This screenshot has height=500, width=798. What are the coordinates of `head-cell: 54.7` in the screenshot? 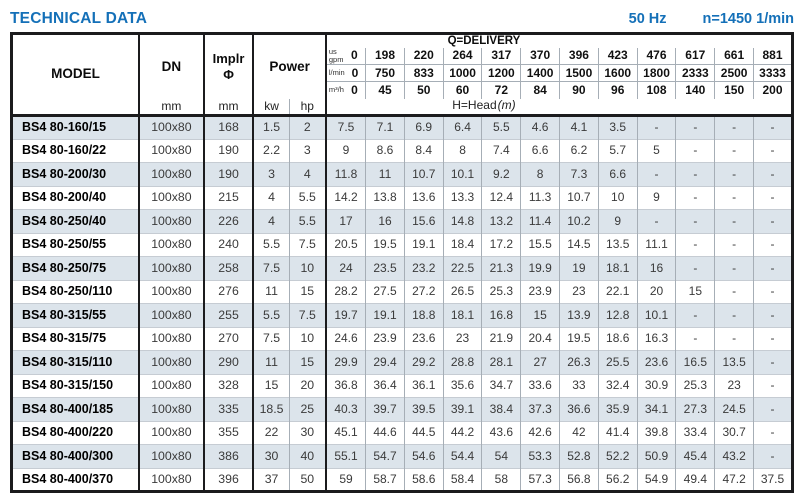 It's located at (385, 456).